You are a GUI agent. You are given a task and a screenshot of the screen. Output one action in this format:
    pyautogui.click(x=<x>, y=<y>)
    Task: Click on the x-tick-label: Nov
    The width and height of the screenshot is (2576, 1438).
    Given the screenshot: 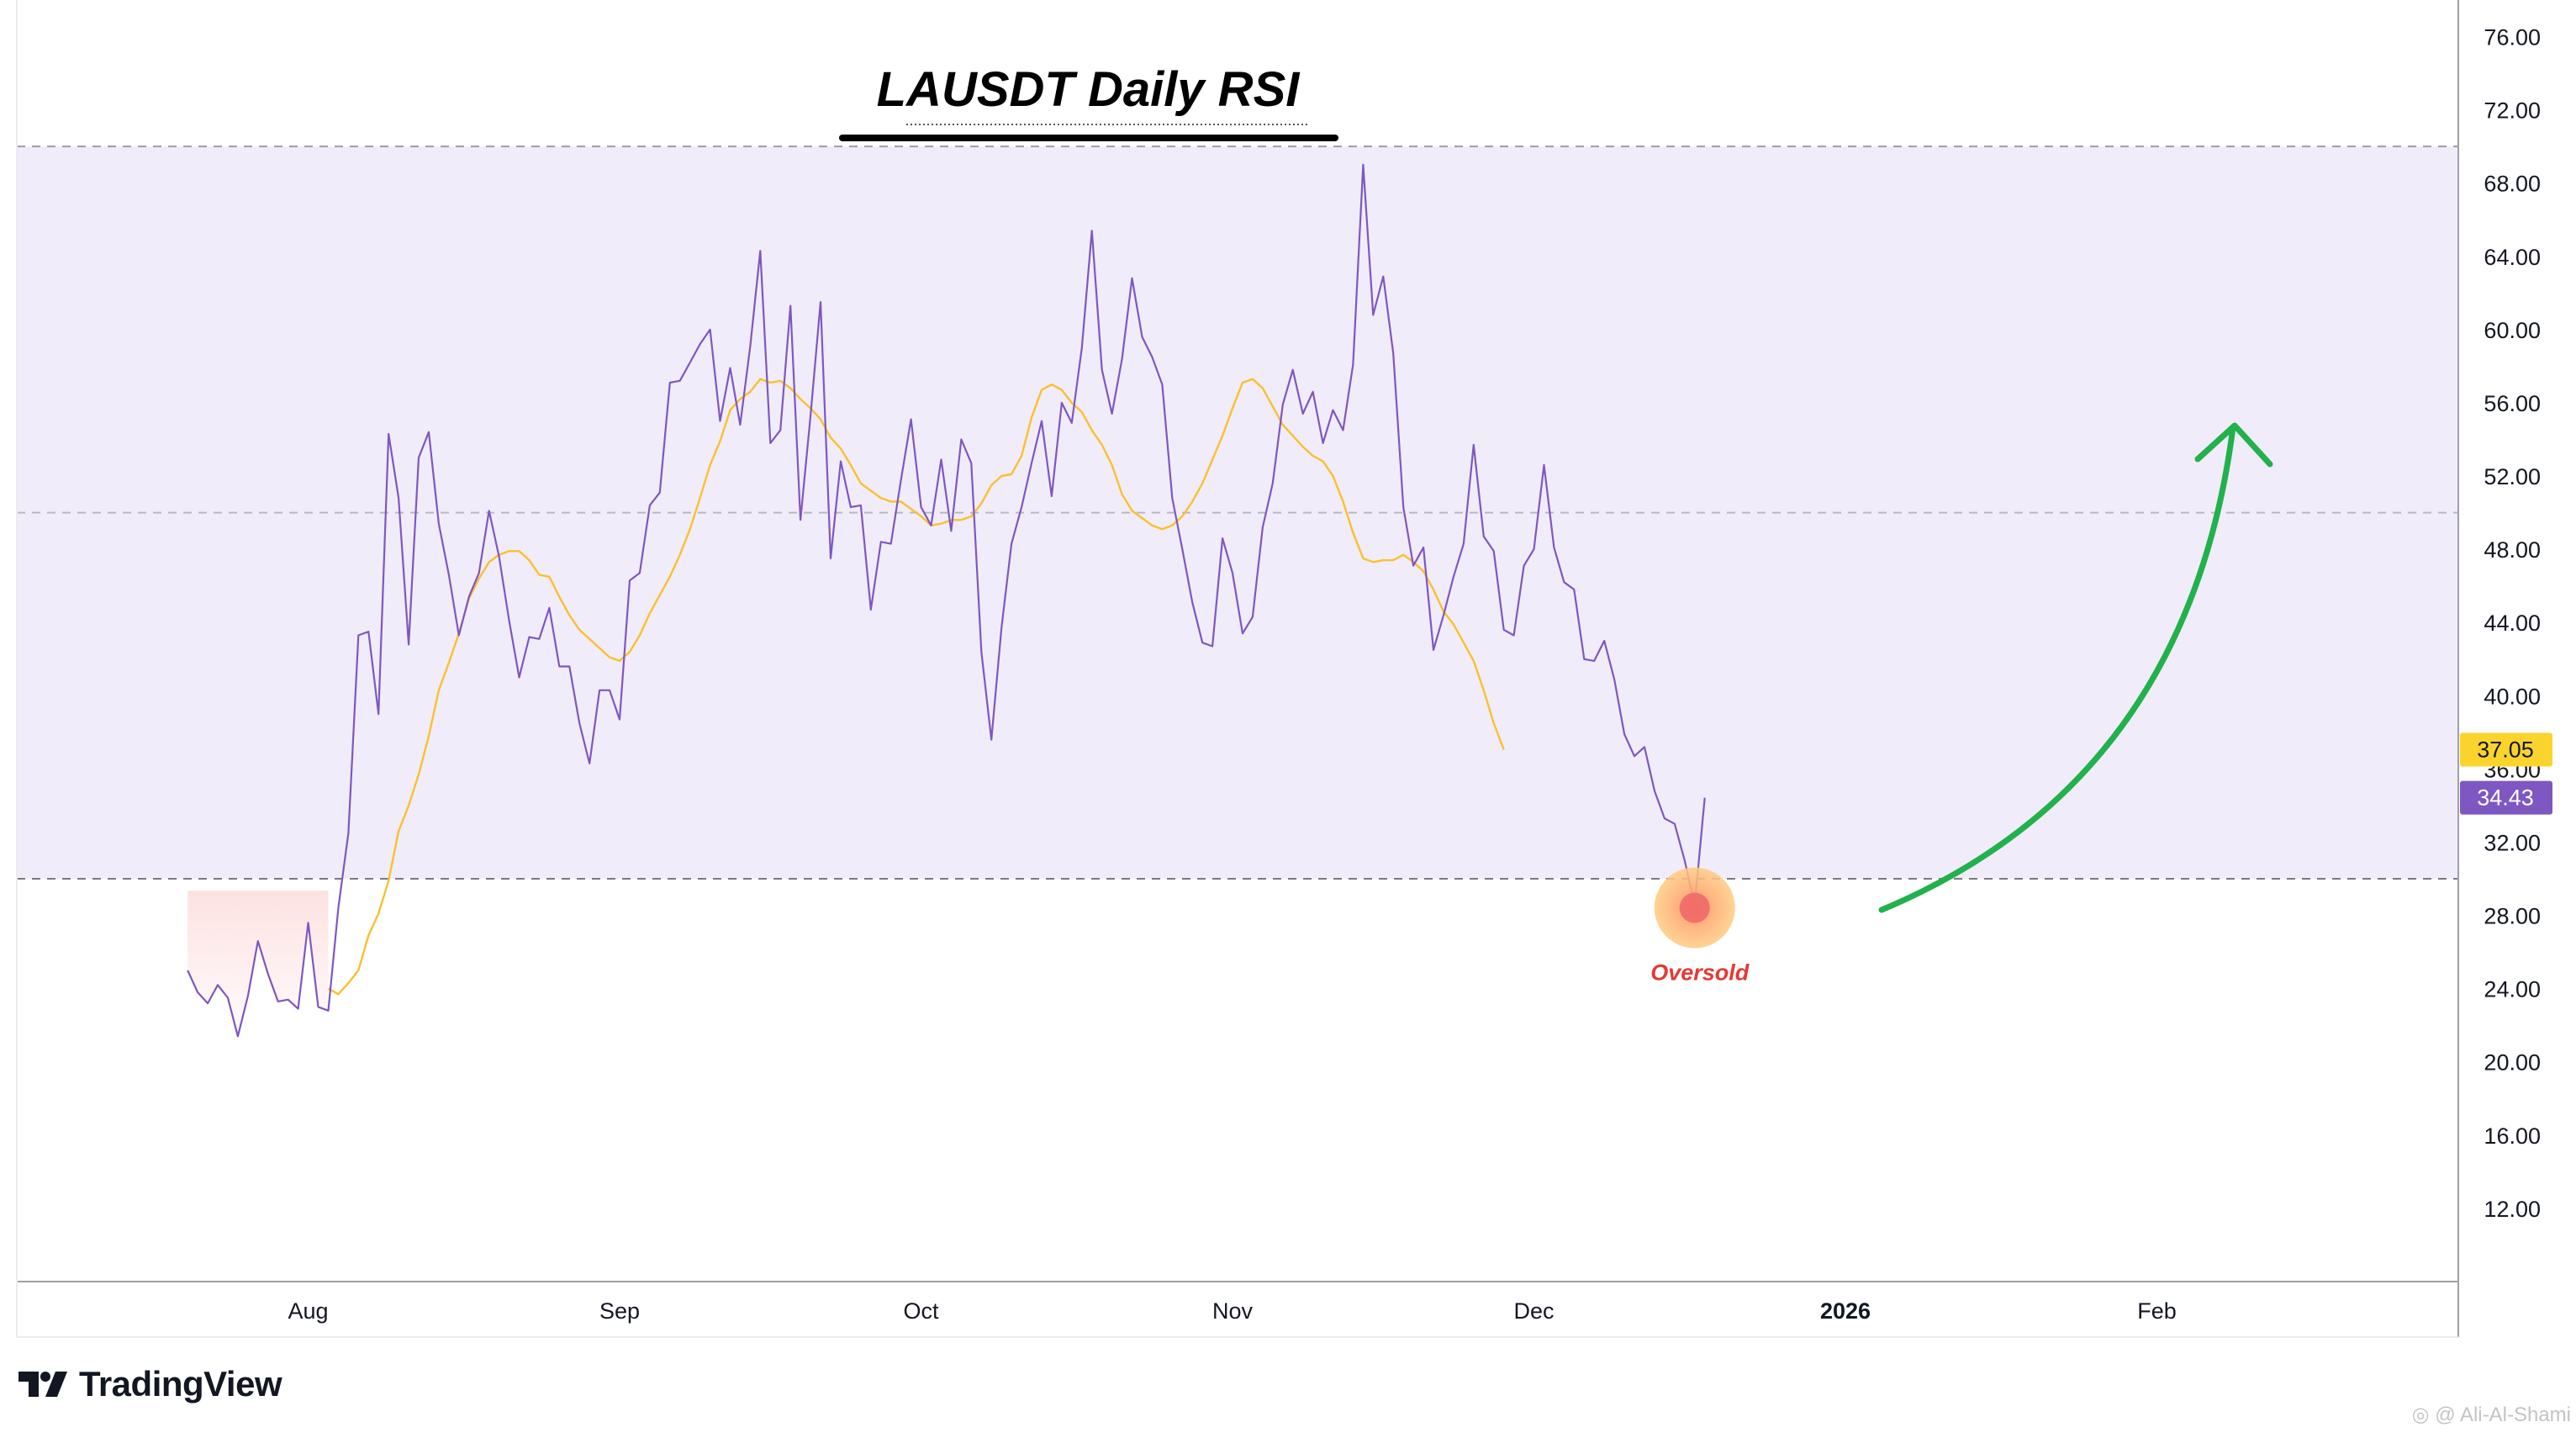 What is the action you would take?
    pyautogui.click(x=1233, y=1311)
    